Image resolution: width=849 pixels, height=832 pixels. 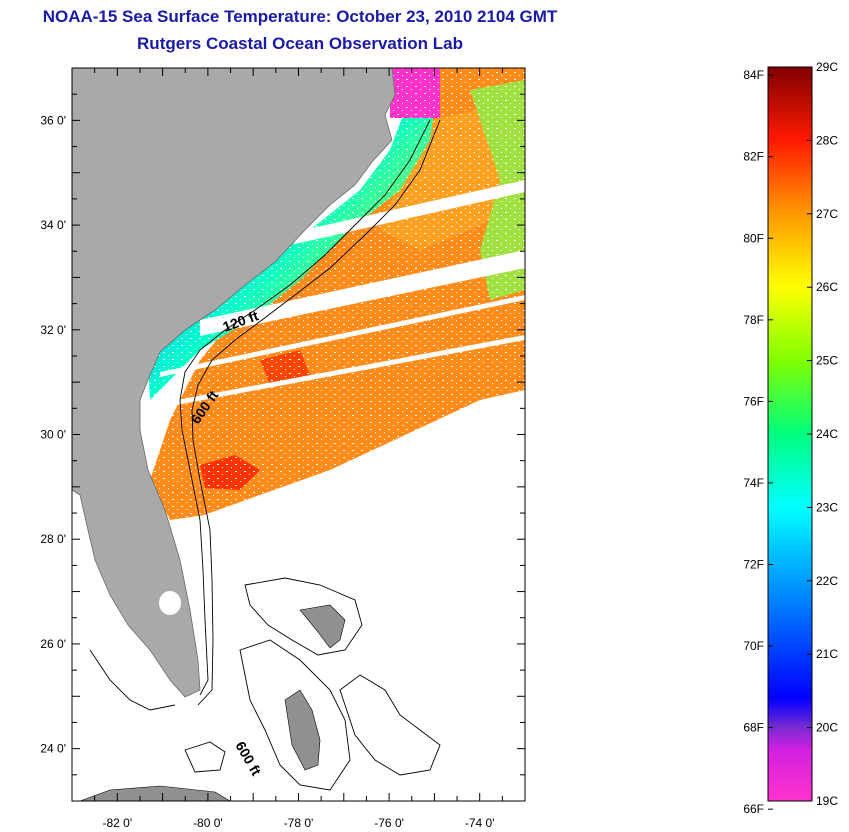 I want to click on contour-bahamas-south, so click(x=295, y=715).